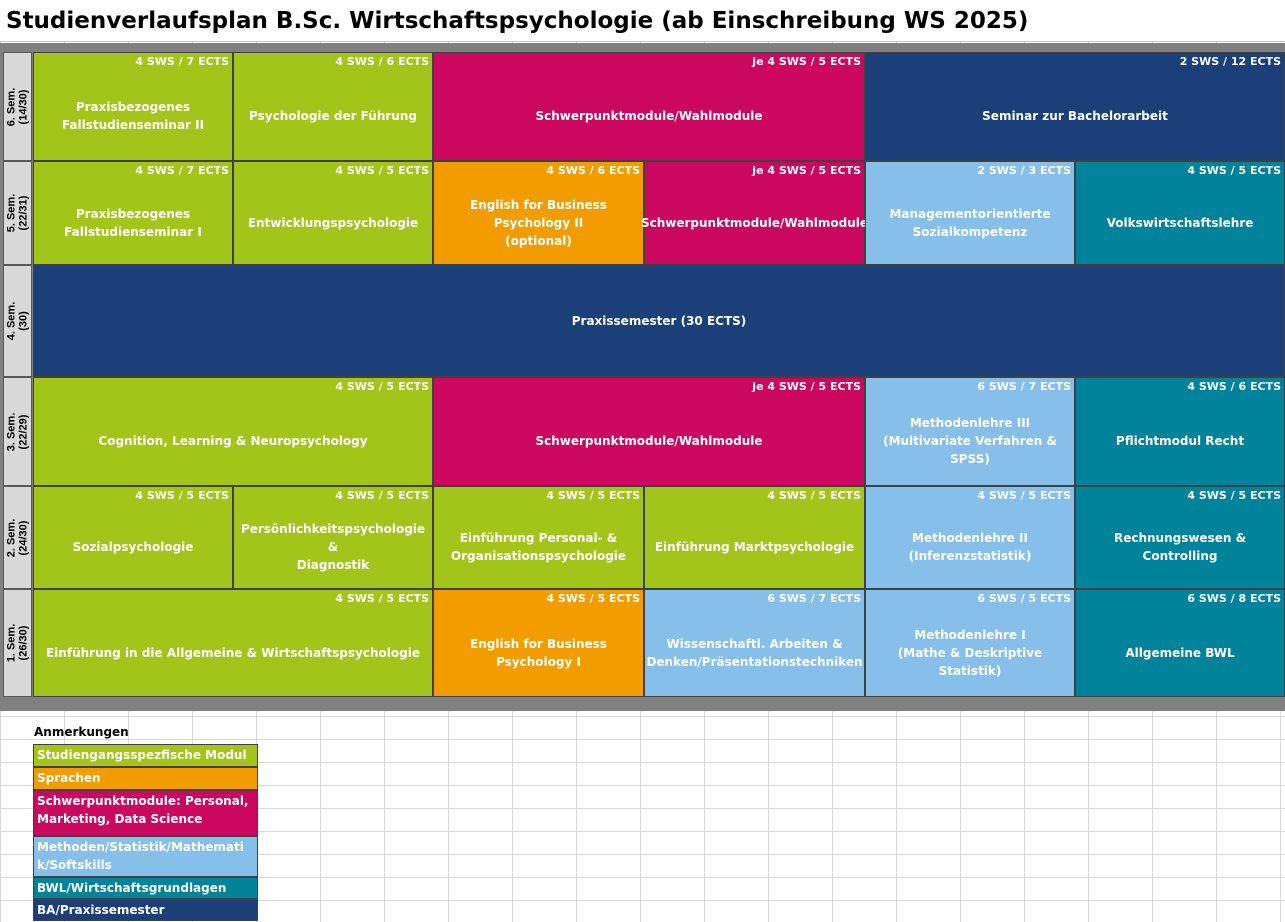 This screenshot has height=922, width=1285. Describe the element at coordinates (1180, 222) in the screenshot. I see `module-name: Volkswirtschaftslehre` at that location.